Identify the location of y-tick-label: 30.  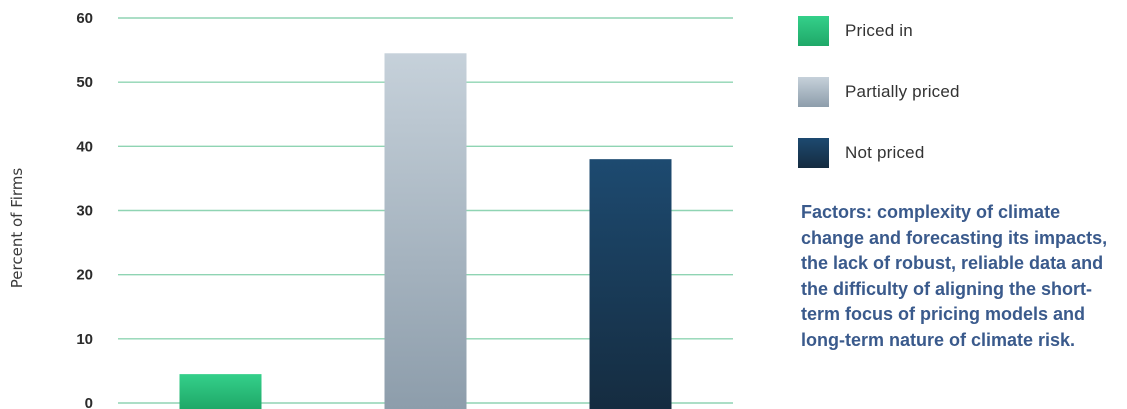
(84, 211).